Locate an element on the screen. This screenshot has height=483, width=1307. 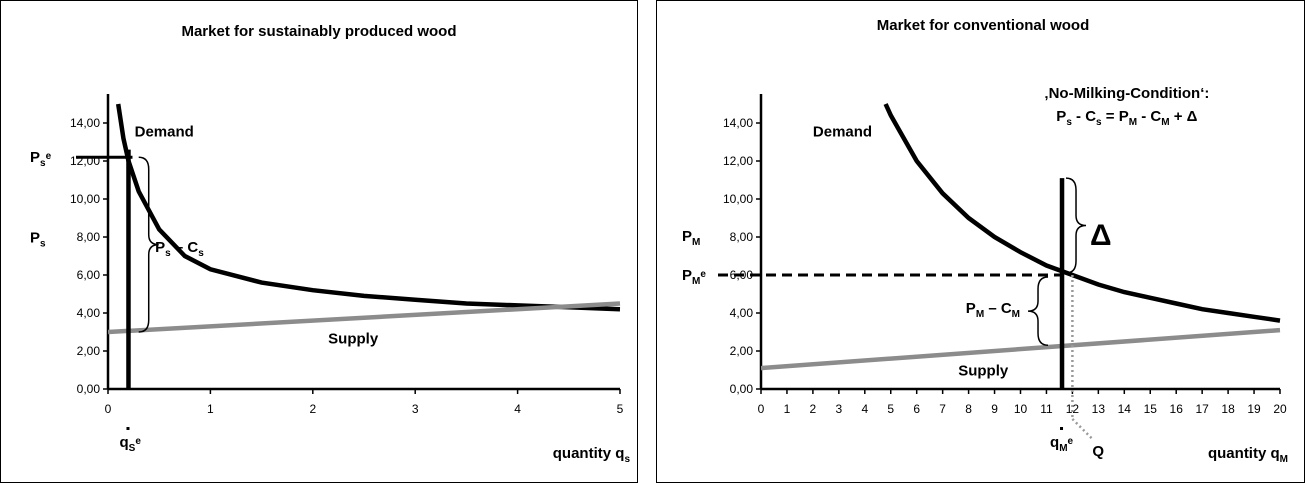
x-tick-label: 10 is located at coordinates (1021, 409).